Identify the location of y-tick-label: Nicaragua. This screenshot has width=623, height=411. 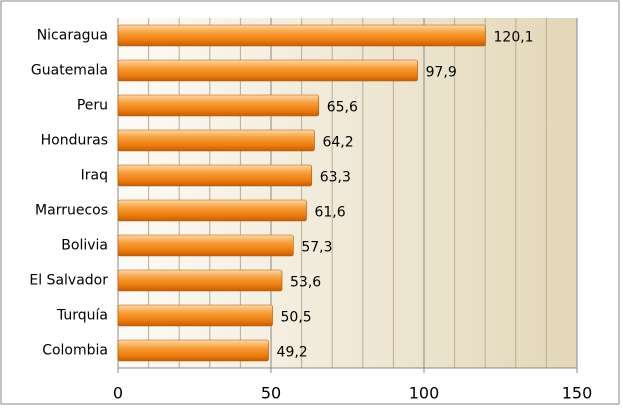
(72, 36).